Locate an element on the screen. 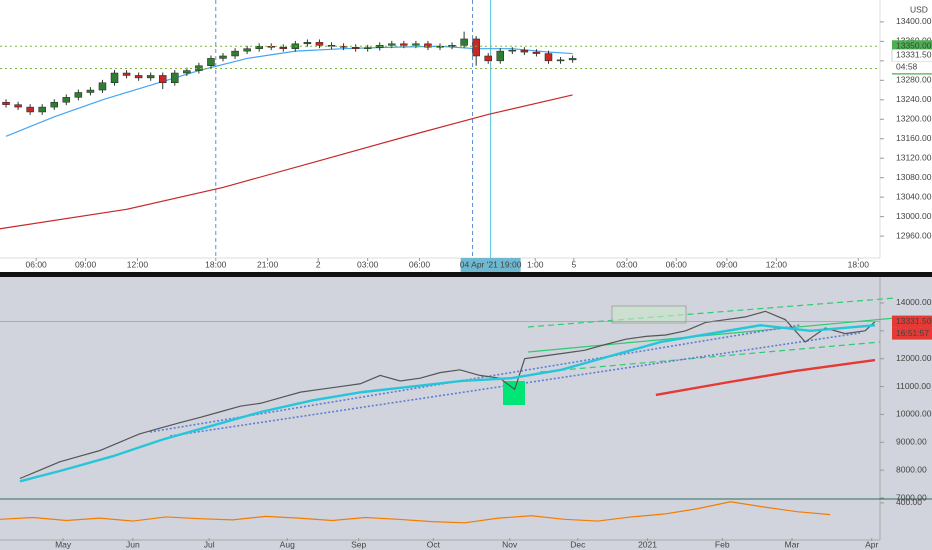  measure-box is located at coordinates (649, 314).